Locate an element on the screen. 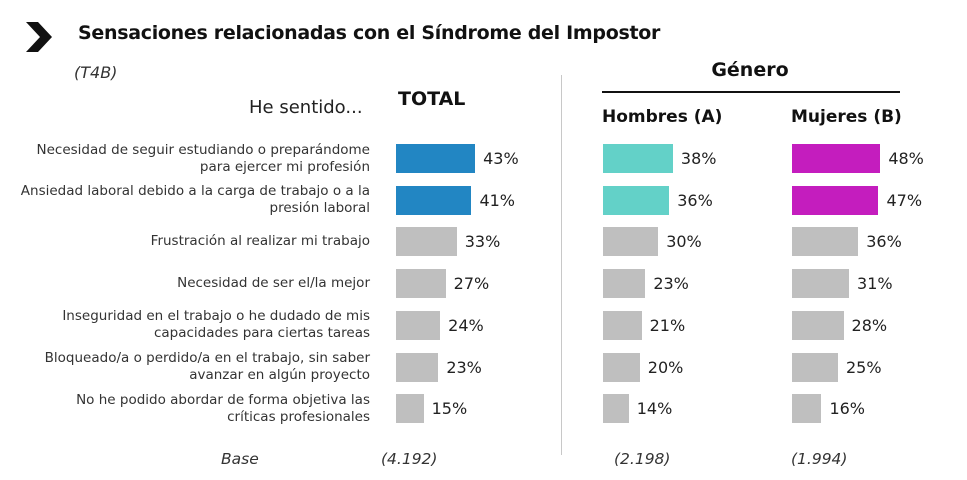 This screenshot has width=967, height=480. data-label-men: 21% is located at coordinates (667, 325).